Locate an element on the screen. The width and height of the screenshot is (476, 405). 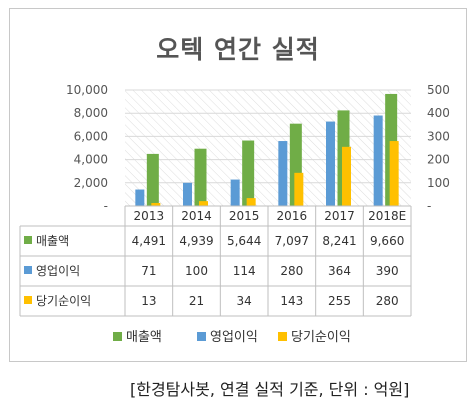
table-row-label: 매출액 is located at coordinates (52, 241).